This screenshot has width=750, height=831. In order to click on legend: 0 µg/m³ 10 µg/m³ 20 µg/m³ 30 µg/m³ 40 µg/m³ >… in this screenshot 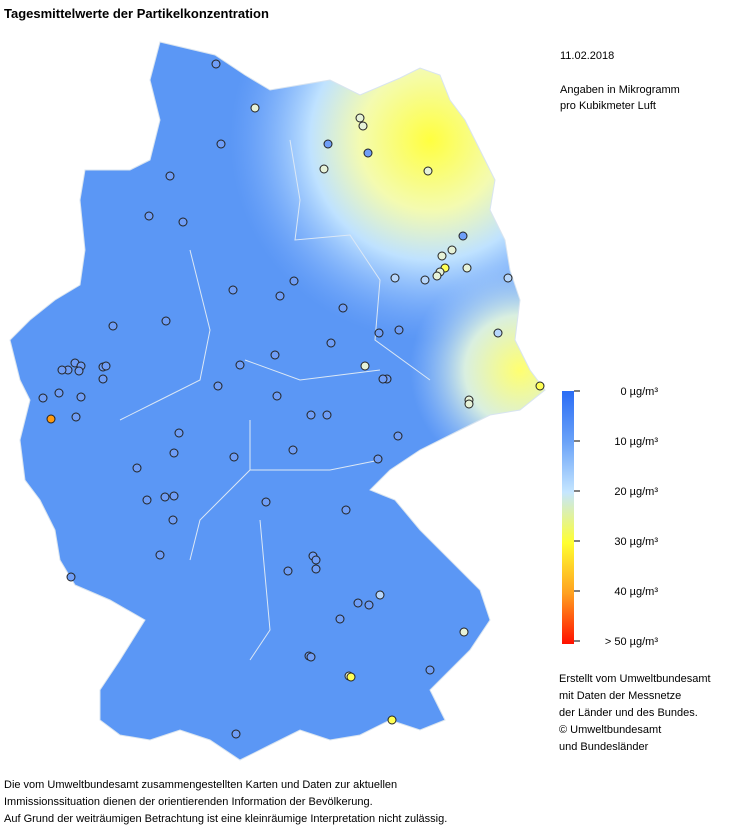, I will do `click(616, 517)`.